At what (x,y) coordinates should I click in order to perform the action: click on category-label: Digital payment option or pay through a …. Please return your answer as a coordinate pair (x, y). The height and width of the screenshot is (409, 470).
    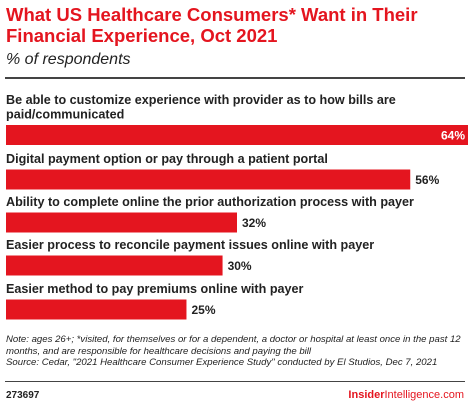
    Looking at the image, I should click on (167, 159).